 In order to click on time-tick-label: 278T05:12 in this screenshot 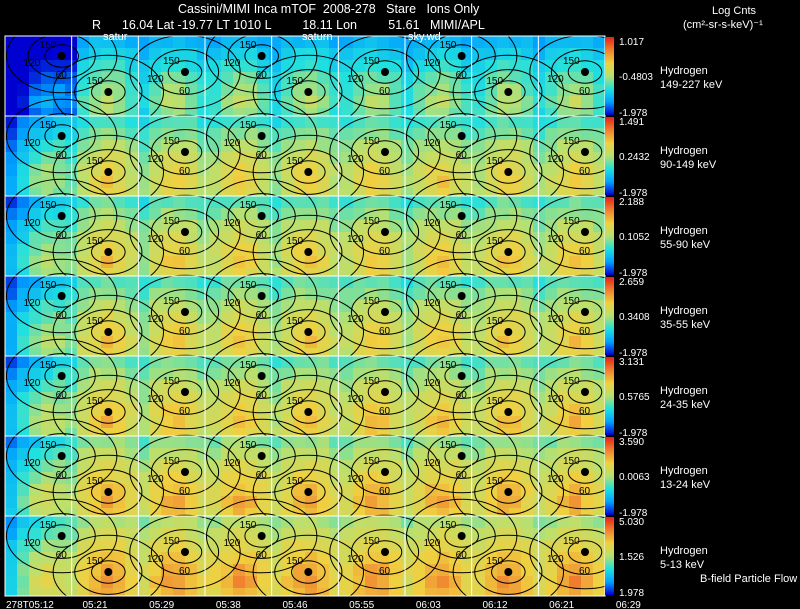, I will do `click(30, 604)`.